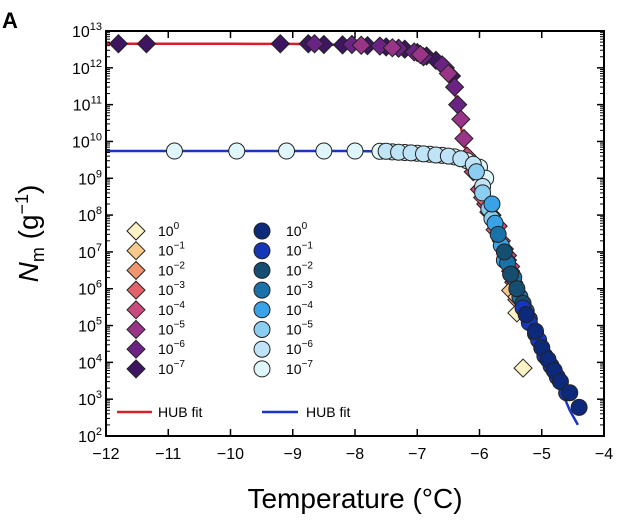 This screenshot has width=625, height=520. I want to click on legend-left-label-exponent: −1, so click(180, 246).